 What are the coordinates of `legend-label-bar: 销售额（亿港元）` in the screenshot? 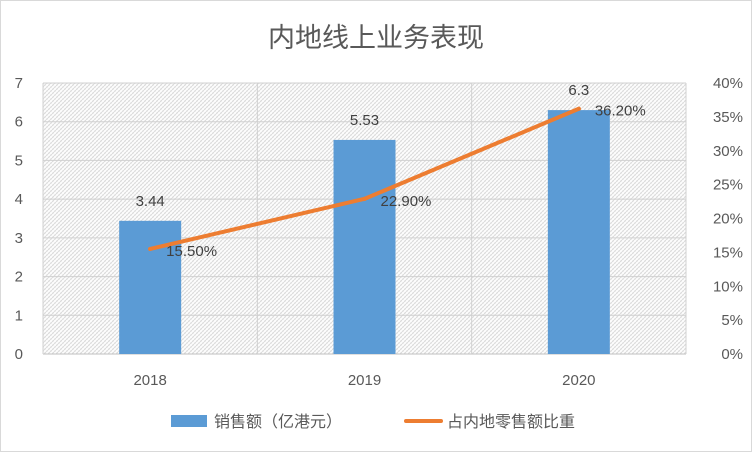 It's located at (278, 422).